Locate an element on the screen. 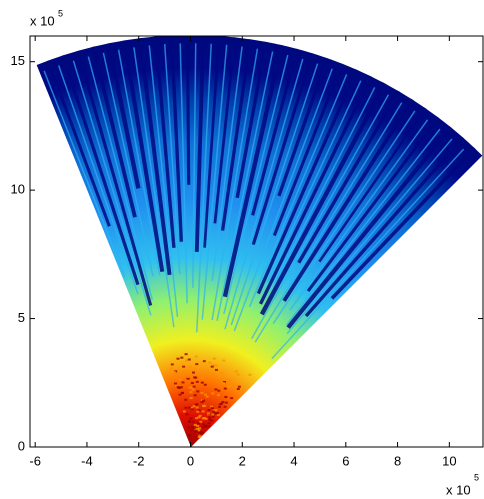  y-multiplier: x 10 is located at coordinates (42, 20).